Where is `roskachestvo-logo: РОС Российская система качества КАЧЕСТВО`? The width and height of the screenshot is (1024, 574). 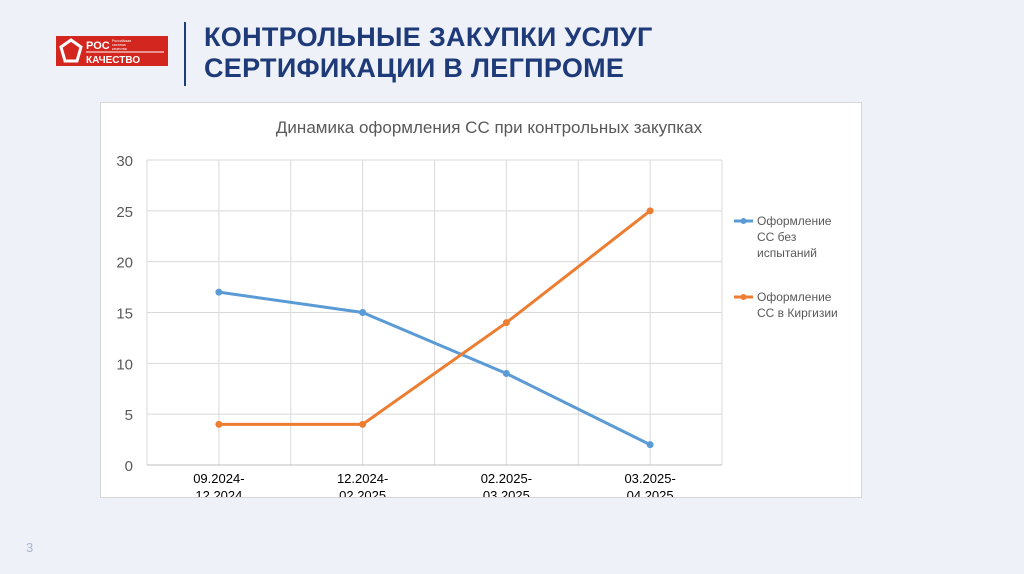 roskachestvo-logo: РОС Российская система качества КАЧЕСТВО is located at coordinates (112, 51).